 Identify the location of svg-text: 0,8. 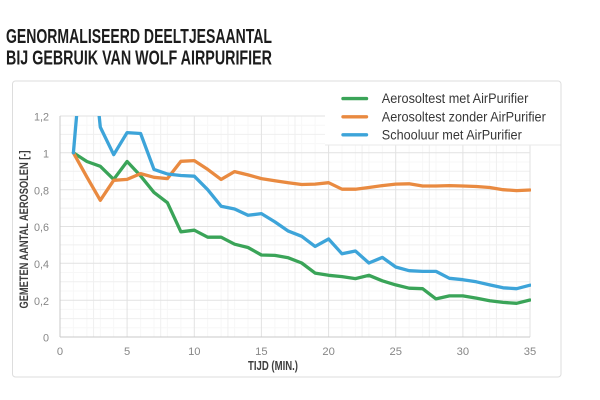
(41, 191).